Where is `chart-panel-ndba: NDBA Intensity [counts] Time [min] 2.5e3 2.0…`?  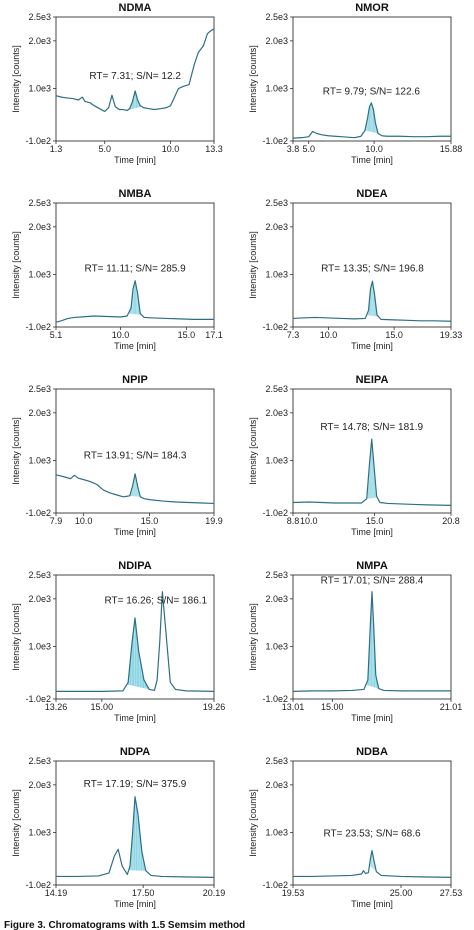 chart-panel-ndba: NDBA Intensity [counts] Time [min] 2.5e3 2.0… is located at coordinates (355, 837).